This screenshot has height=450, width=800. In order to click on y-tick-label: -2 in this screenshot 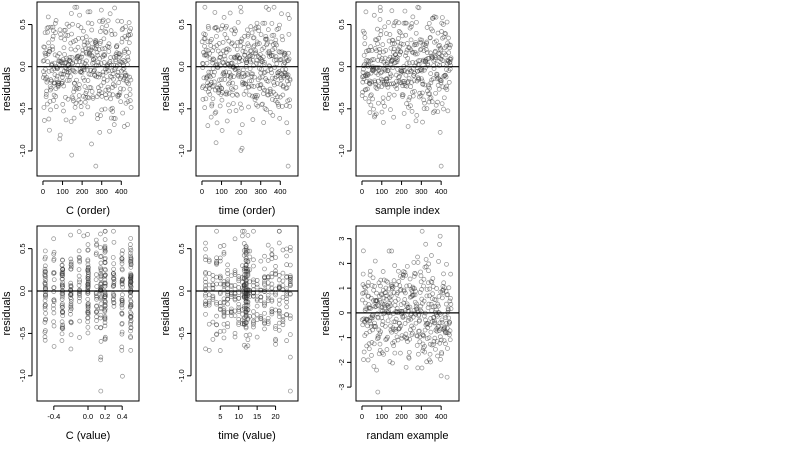, I will do `click(341, 362)`.